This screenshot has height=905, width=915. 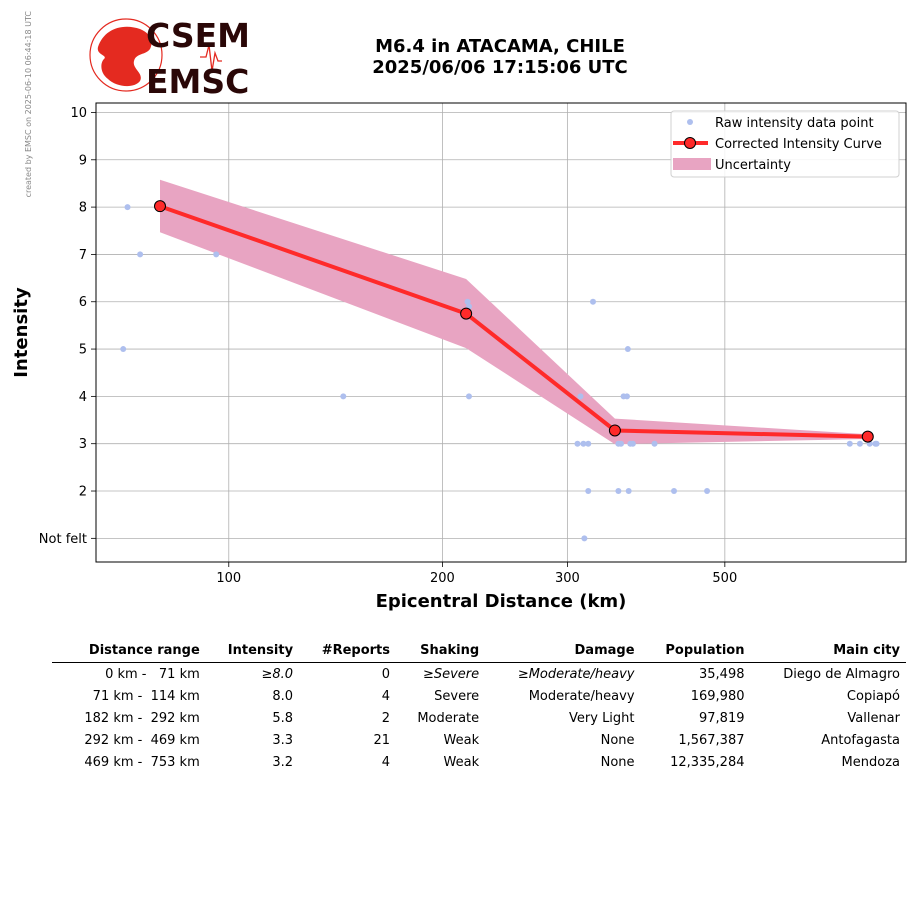 What do you see at coordinates (283, 762) in the screenshot?
I see `table-cell: 3.2` at bounding box center [283, 762].